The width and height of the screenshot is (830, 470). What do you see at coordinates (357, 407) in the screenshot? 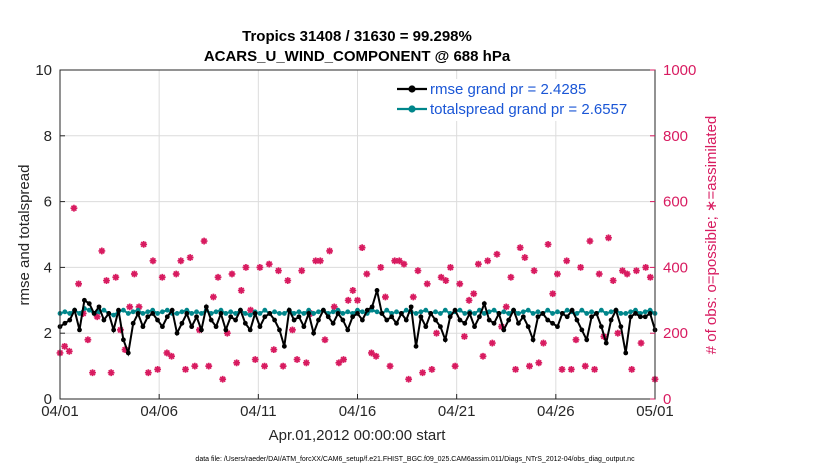
I see `x-axis-ticks: 04/01 04/06 04/11 04/16 04/21 04/26 05/01` at bounding box center [357, 407].